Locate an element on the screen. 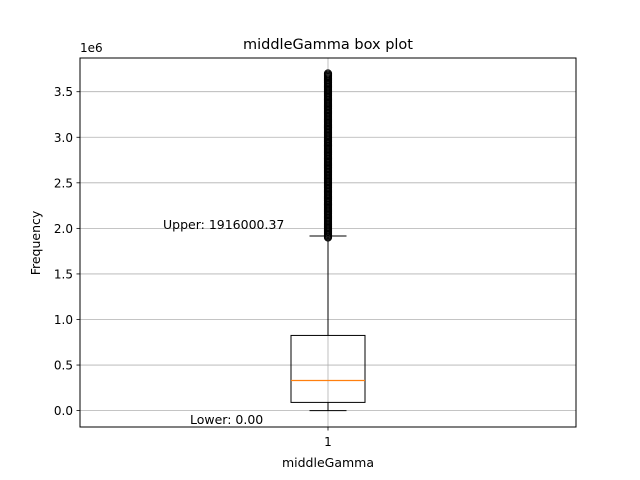  y-tick-label: 1.0 is located at coordinates (63, 320).